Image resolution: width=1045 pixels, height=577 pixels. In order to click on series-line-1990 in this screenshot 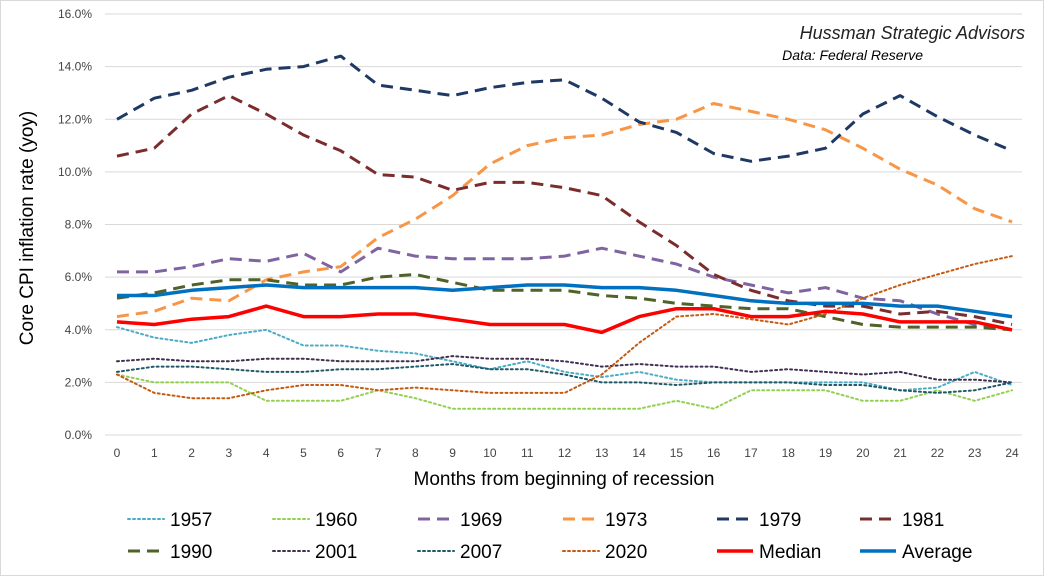, I will do `click(564, 302)`.